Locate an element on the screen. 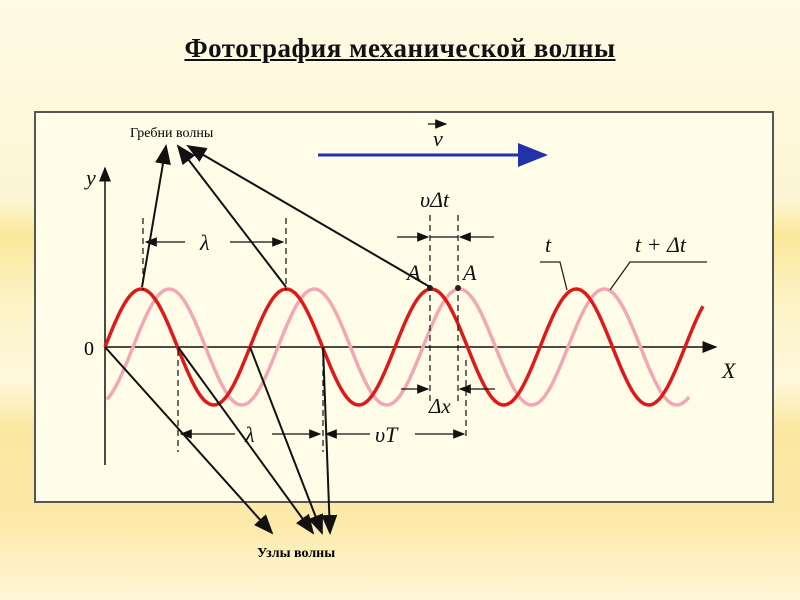 This screenshot has width=800, height=600. velocity-label: v is located at coordinates (438, 138).